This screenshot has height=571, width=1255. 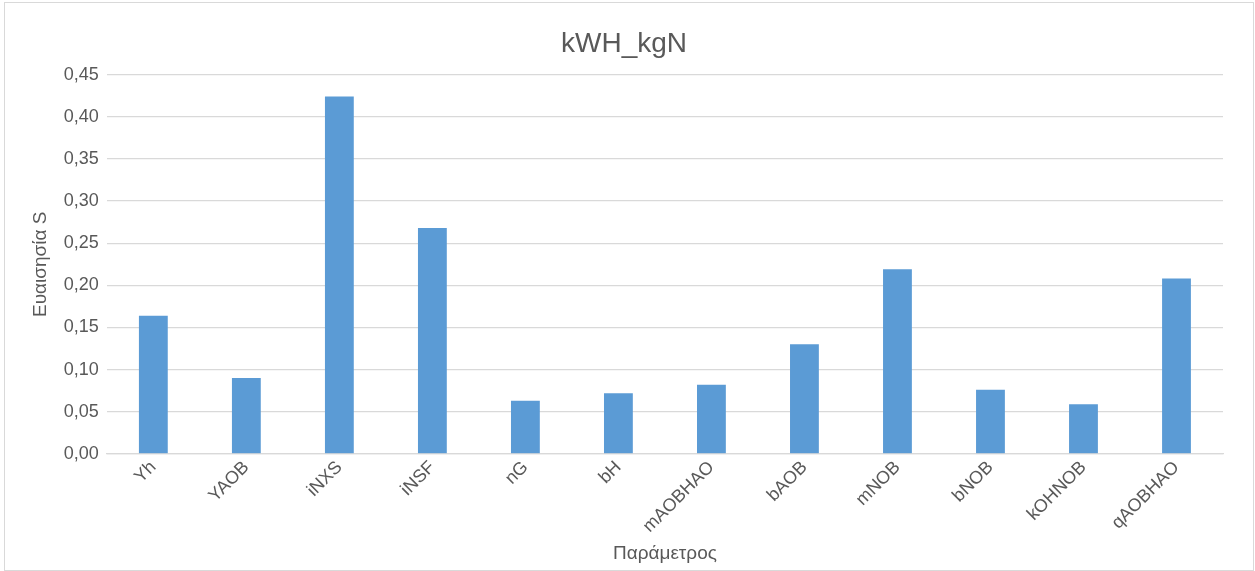 What do you see at coordinates (81, 452) in the screenshot?
I see `y-tick-label: 0,00` at bounding box center [81, 452].